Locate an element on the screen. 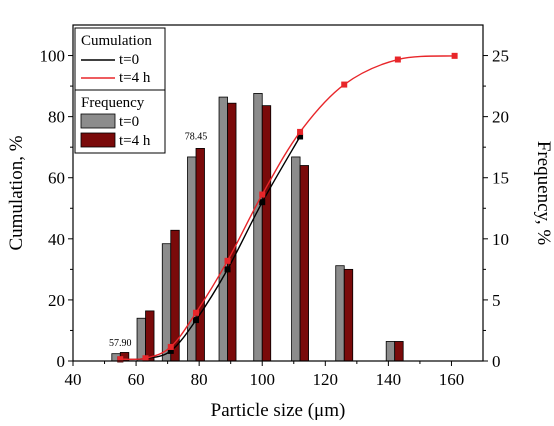  cumulation-legend-box is located at coordinates (120, 59).